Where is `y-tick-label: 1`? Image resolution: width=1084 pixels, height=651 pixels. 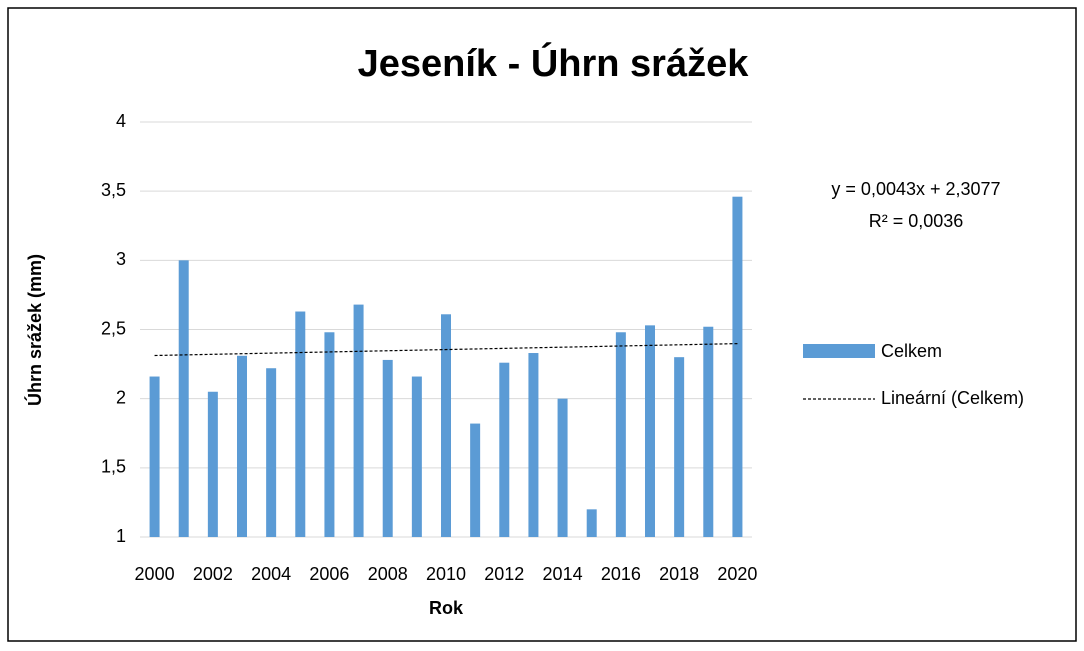
y-tick-label: 1 is located at coordinates (121, 536).